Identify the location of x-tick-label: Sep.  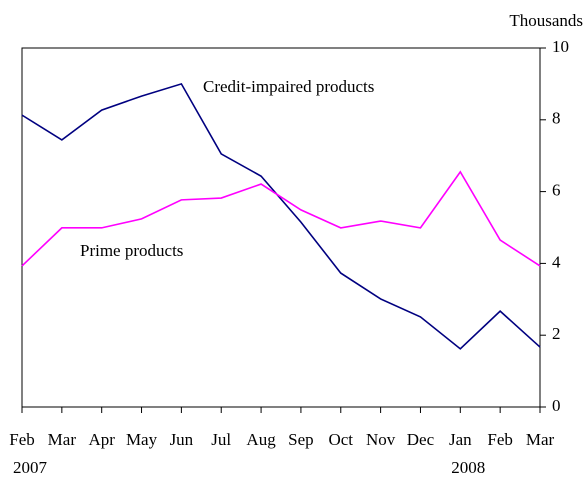
(301, 439).